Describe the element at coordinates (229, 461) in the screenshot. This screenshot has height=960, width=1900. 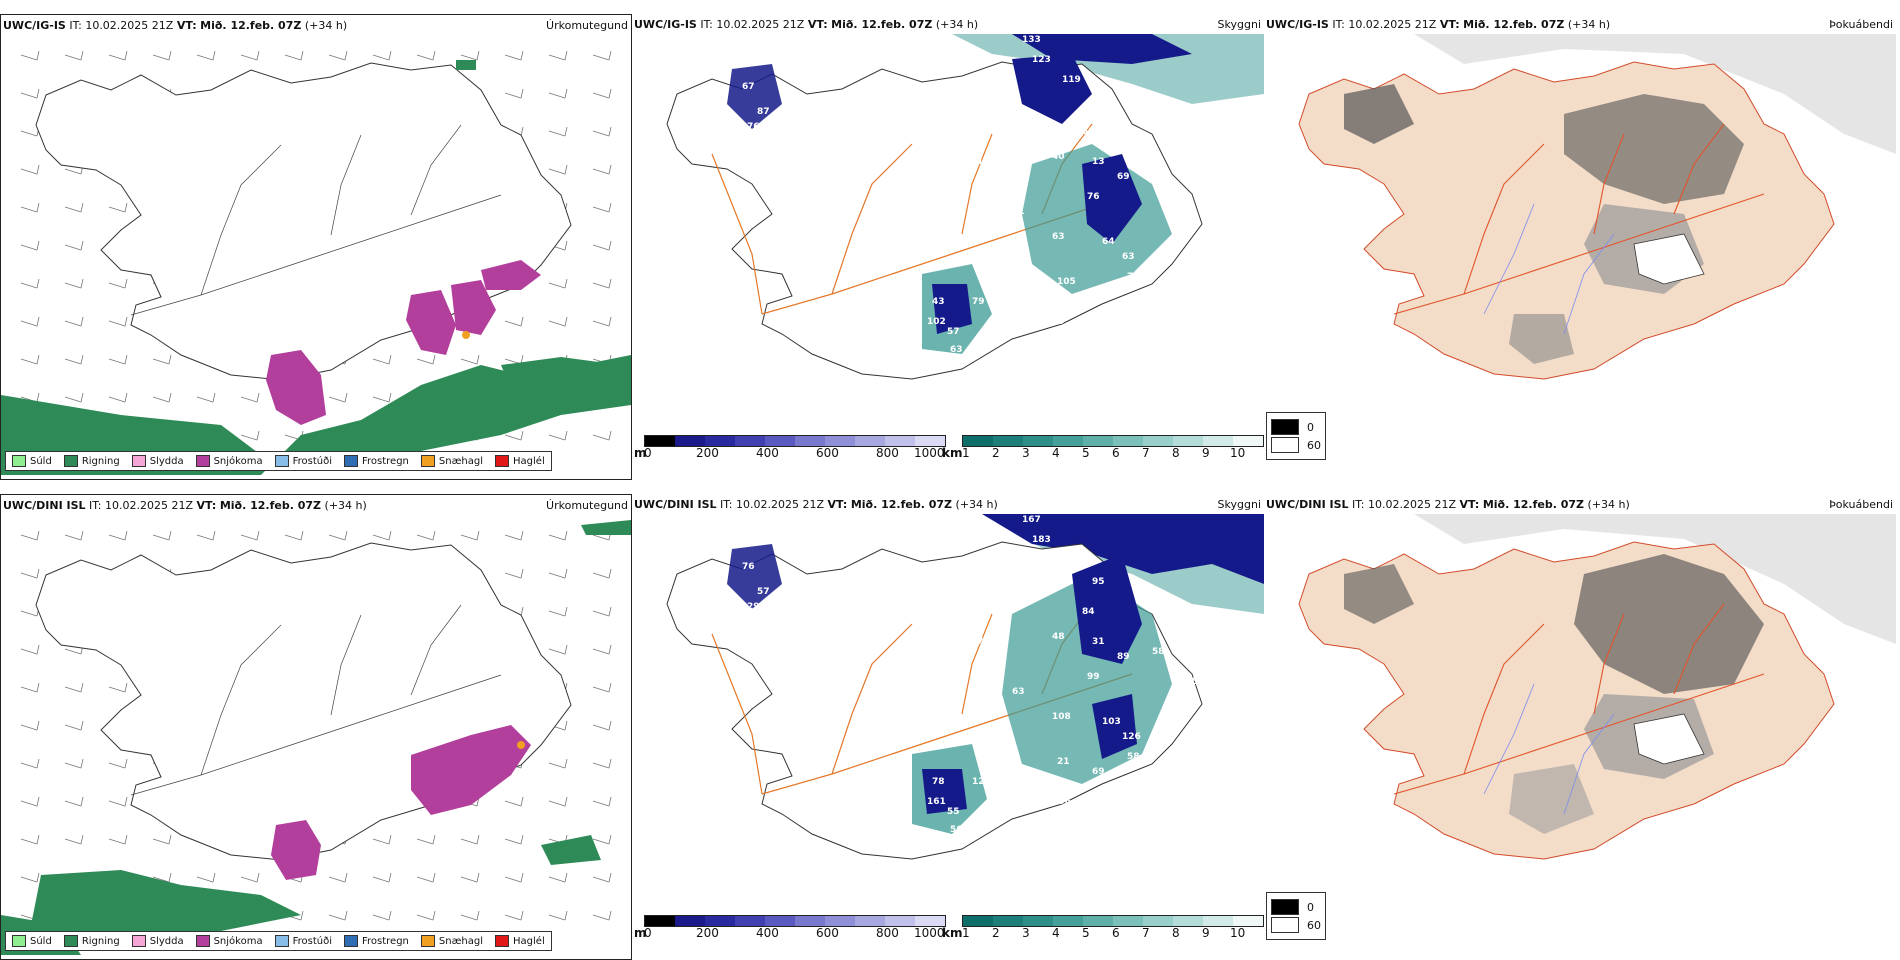
I see `legend-item: Snjókoma` at that location.